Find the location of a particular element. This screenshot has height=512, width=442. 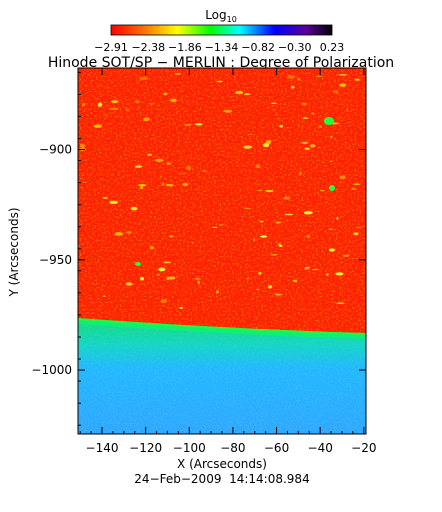

y-axis-label: Y (Arcseconds) is located at coordinates (14, 252).